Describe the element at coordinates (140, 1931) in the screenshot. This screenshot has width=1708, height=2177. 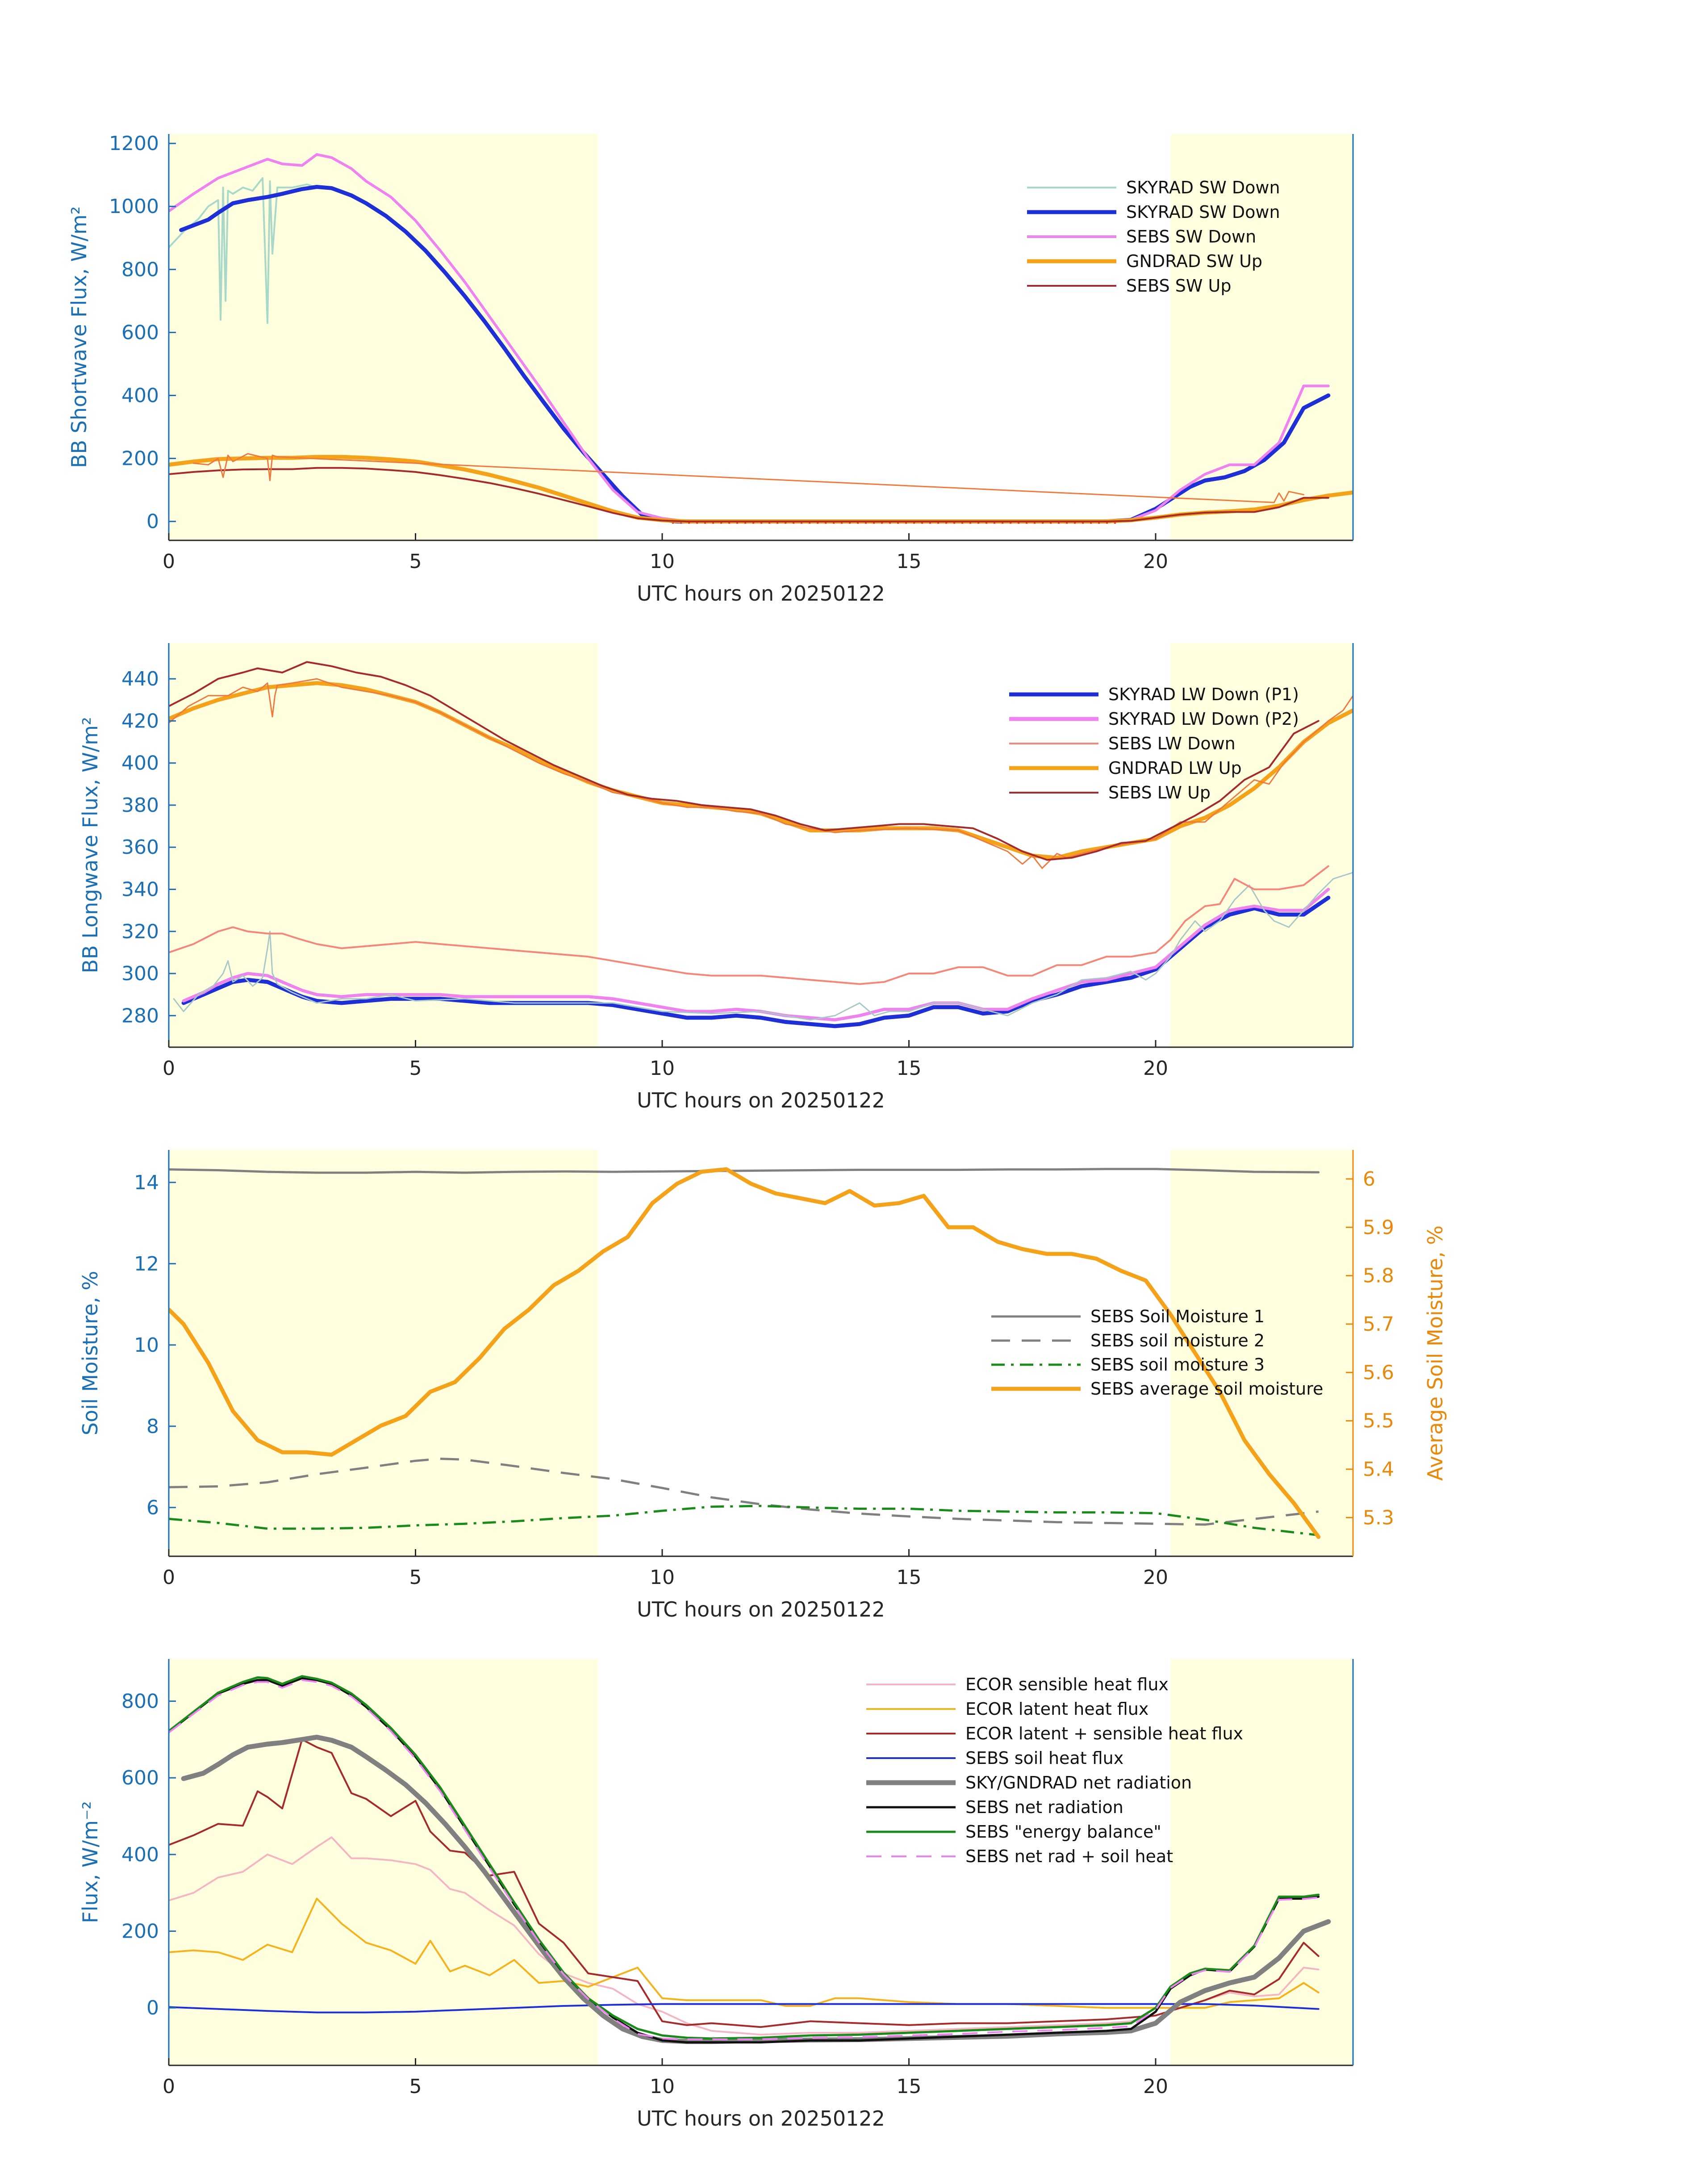
I see `y-tick-label: 200` at that location.